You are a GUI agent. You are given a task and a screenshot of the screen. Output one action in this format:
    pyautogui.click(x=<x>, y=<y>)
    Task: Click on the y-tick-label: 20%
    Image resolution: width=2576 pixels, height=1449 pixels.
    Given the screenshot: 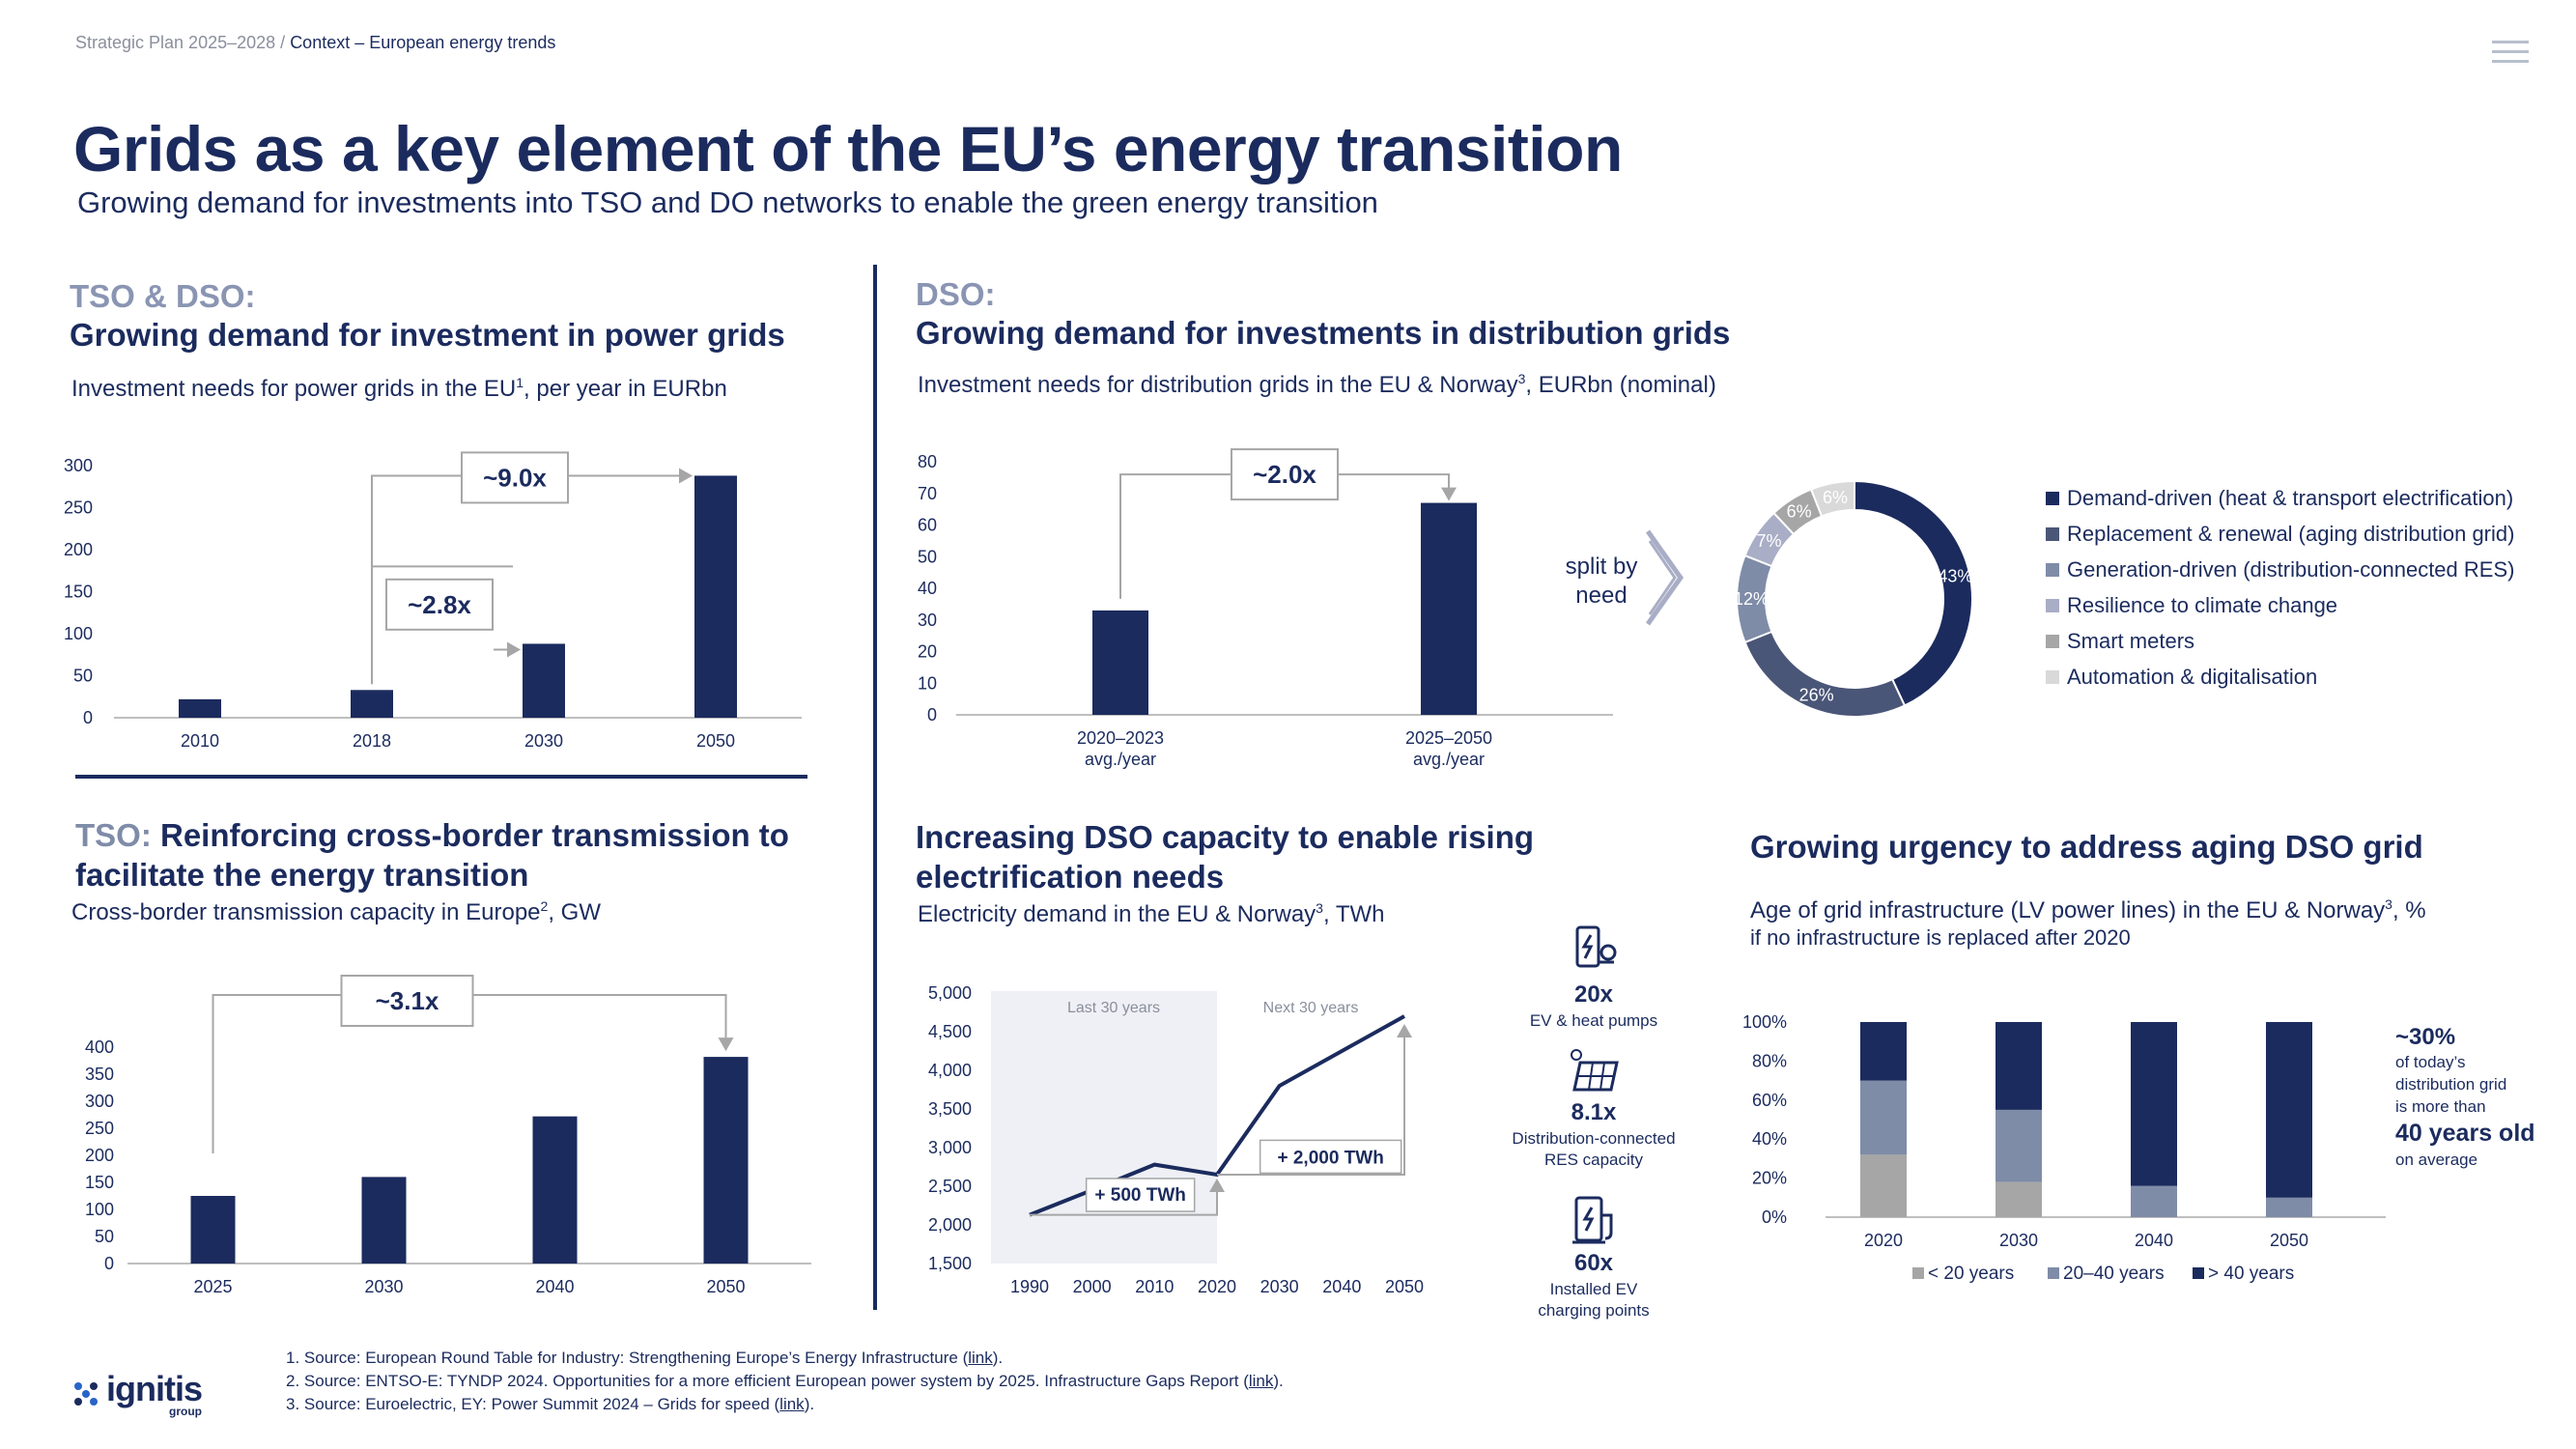 What is the action you would take?
    pyautogui.click(x=1769, y=1178)
    